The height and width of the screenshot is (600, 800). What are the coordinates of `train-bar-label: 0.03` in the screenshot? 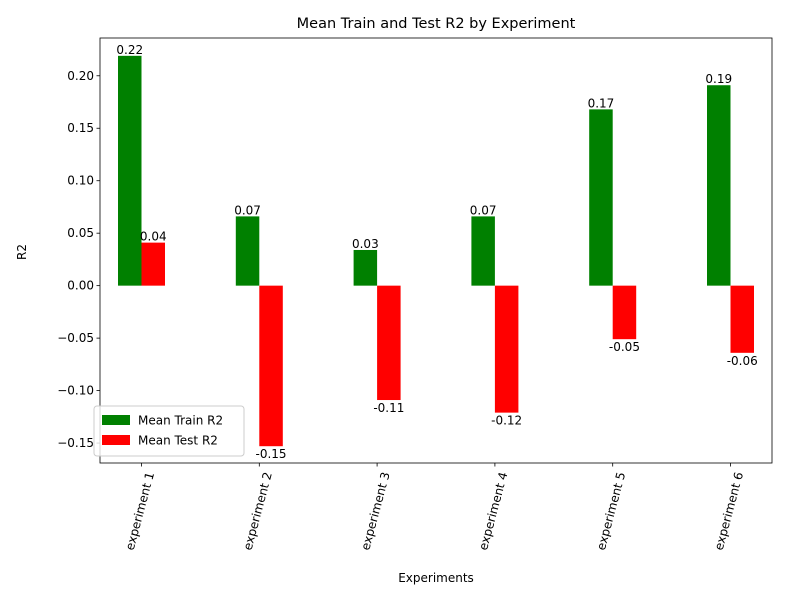 It's located at (365, 244).